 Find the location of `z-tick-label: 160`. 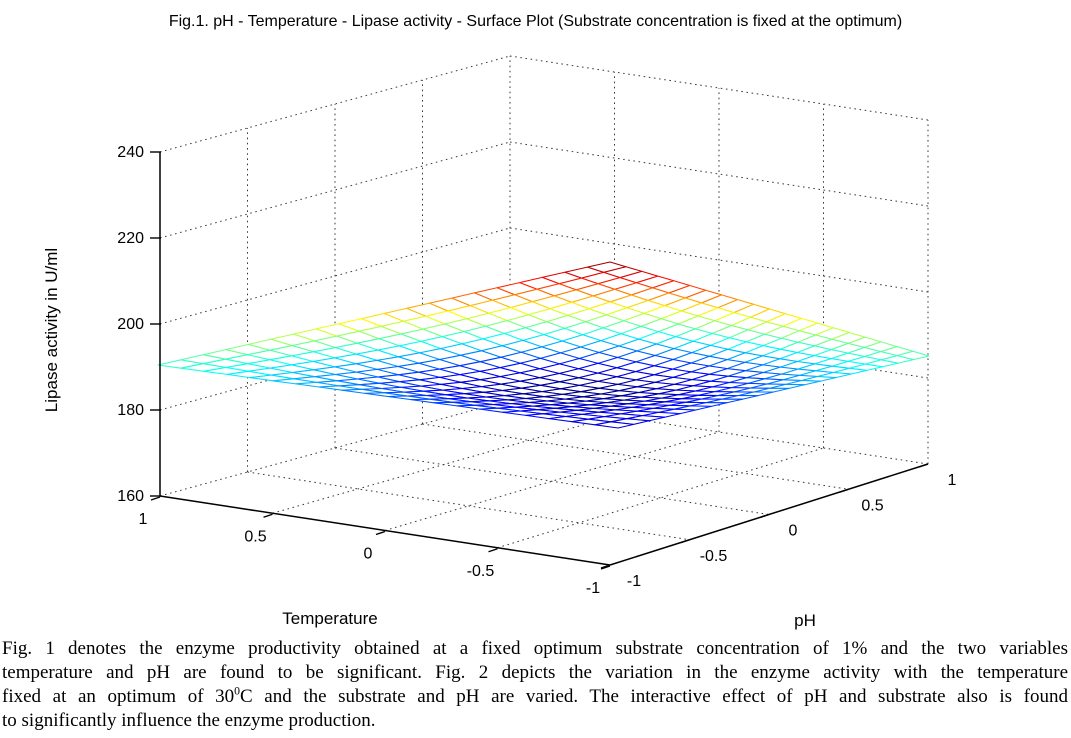

z-tick-label: 160 is located at coordinates (130, 496).